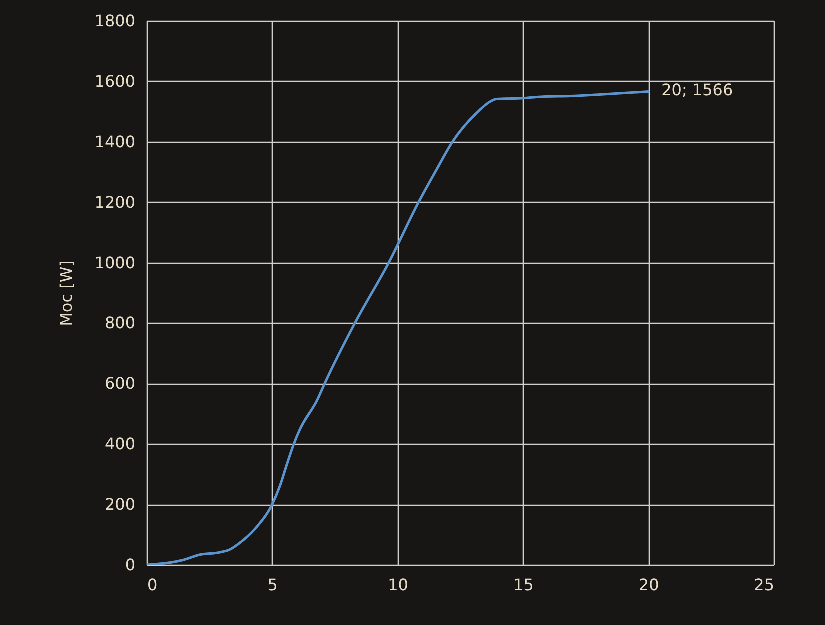  Describe the element at coordinates (649, 585) in the screenshot. I see `x-tick-label: 20` at that location.